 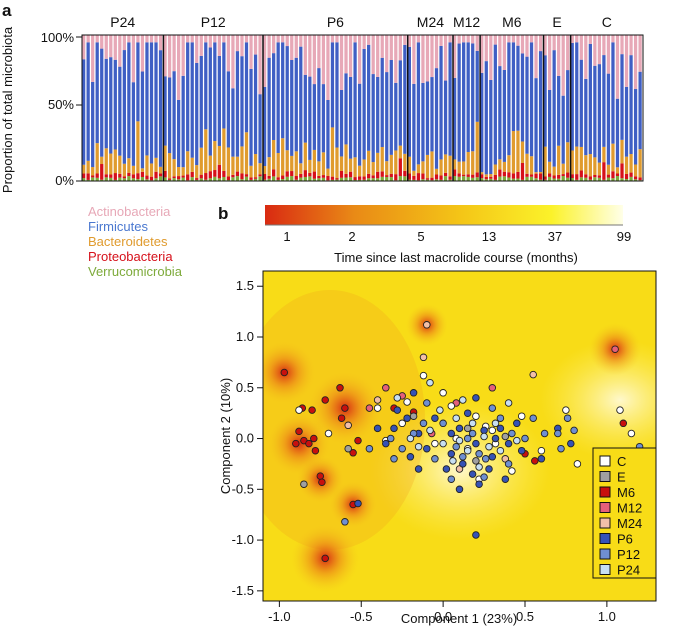 I want to click on legend-bacteroidetes: Bacteroidetes, so click(x=128, y=241).